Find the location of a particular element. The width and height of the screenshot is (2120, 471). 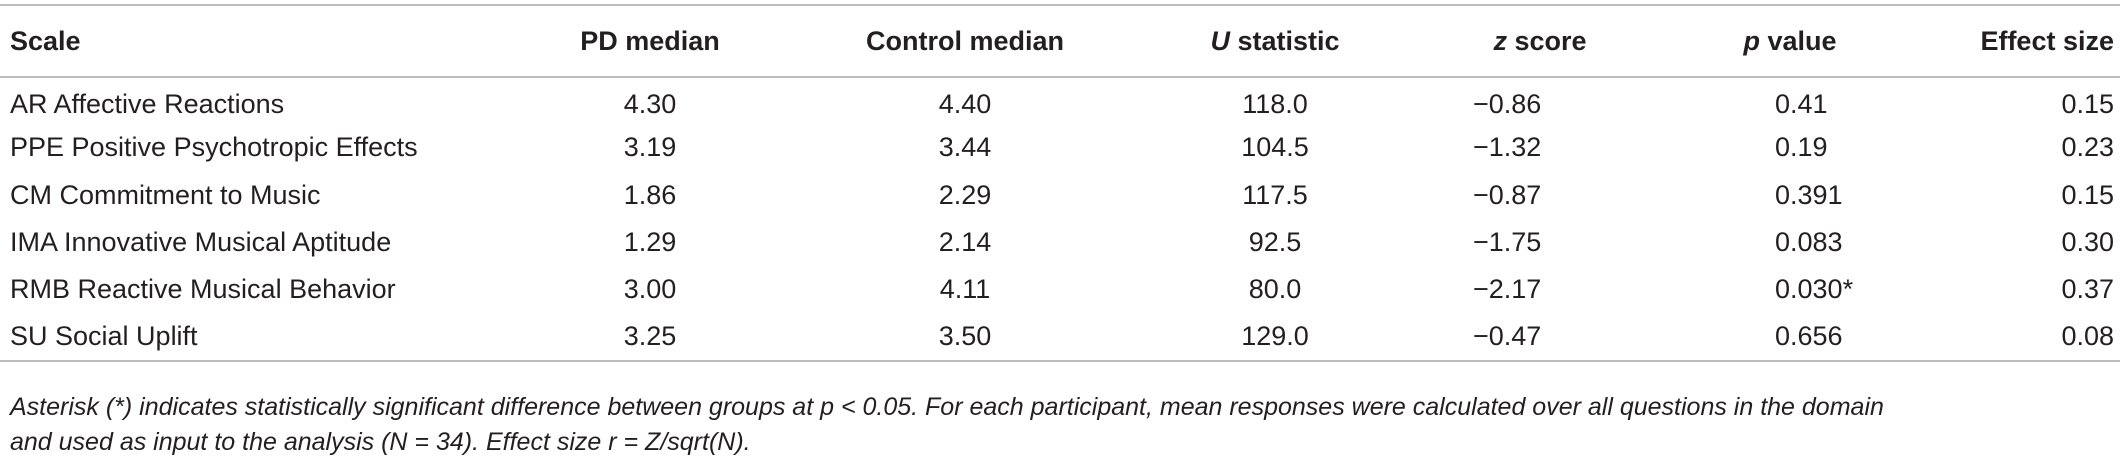

header-z-symbol: z is located at coordinates (1500, 40).